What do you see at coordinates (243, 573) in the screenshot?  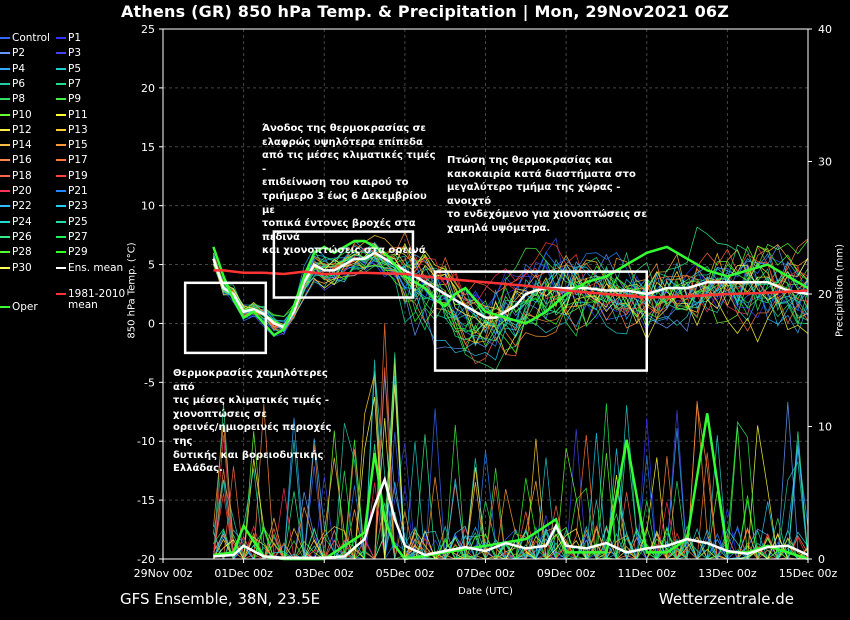 I see `x-tick-label: 01Dec 00z` at bounding box center [243, 573].